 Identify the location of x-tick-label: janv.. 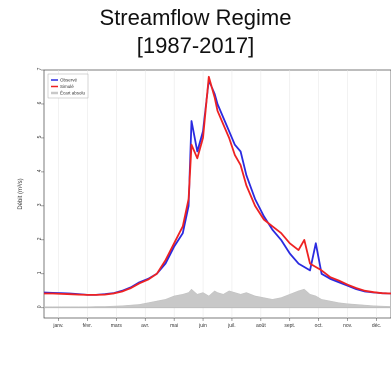
(57, 326).